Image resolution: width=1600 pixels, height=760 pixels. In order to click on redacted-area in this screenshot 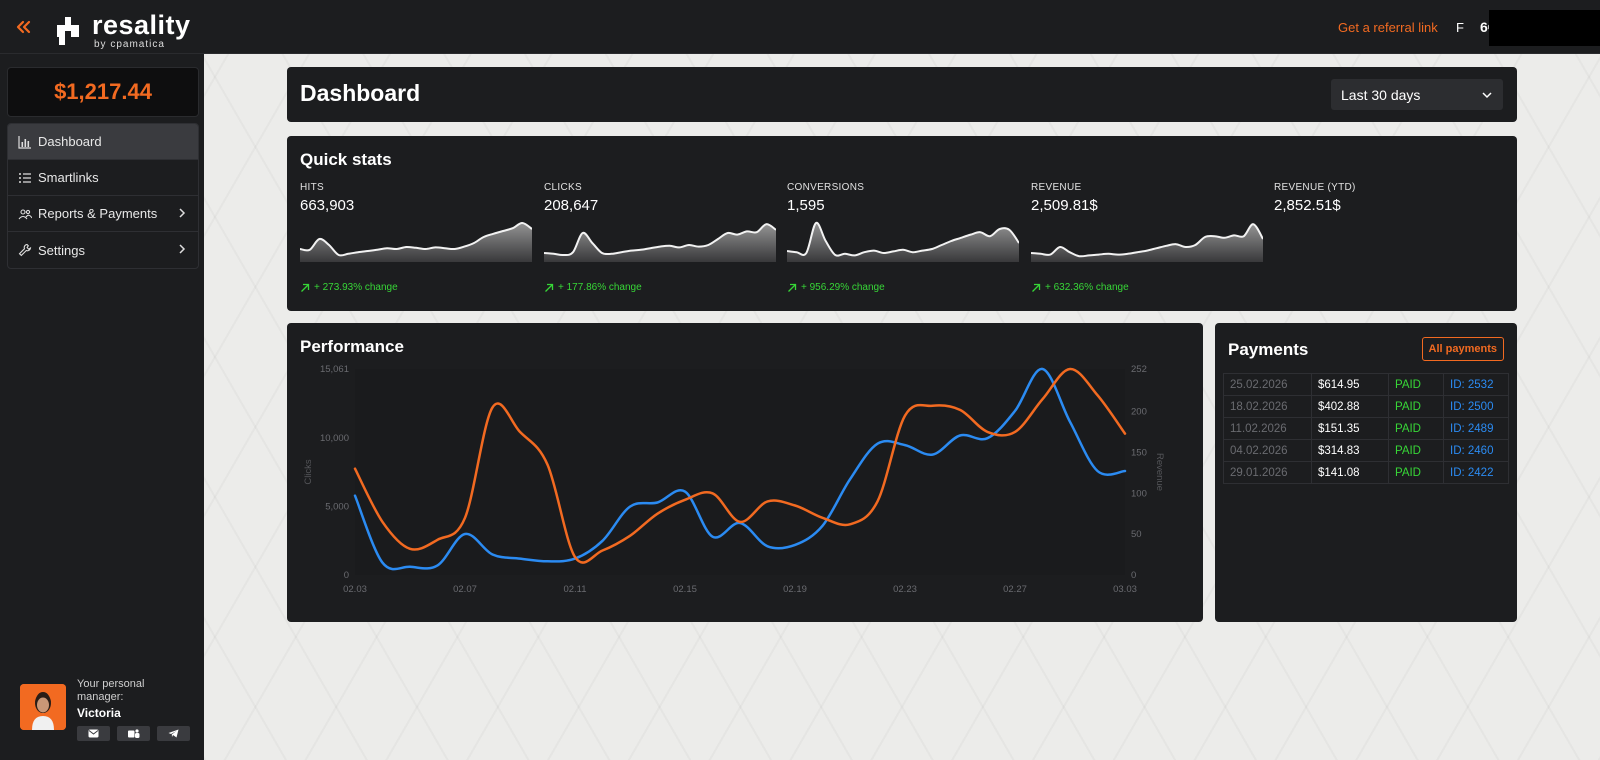, I will do `click(1544, 28)`.